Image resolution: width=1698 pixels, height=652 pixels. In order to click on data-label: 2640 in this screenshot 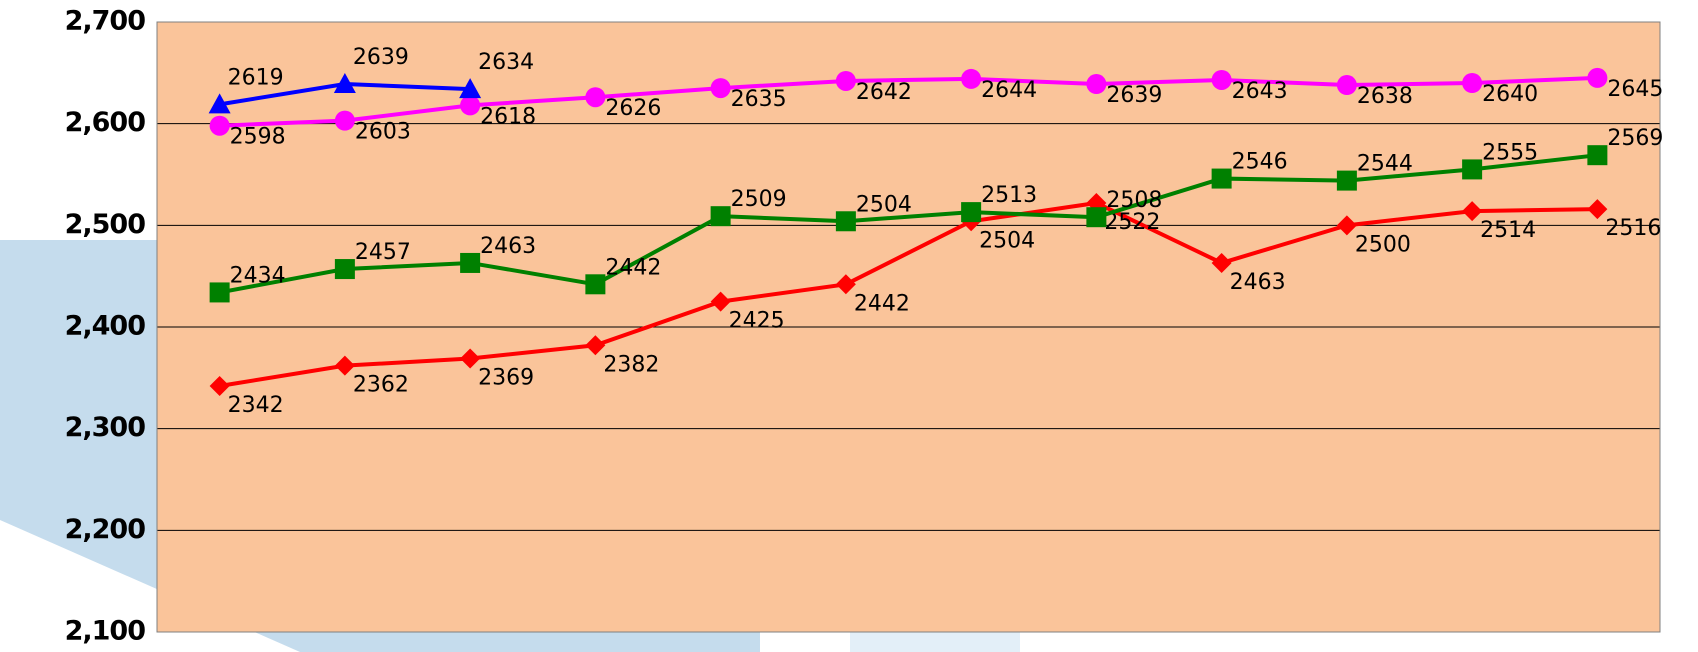, I will do `click(1510, 94)`.